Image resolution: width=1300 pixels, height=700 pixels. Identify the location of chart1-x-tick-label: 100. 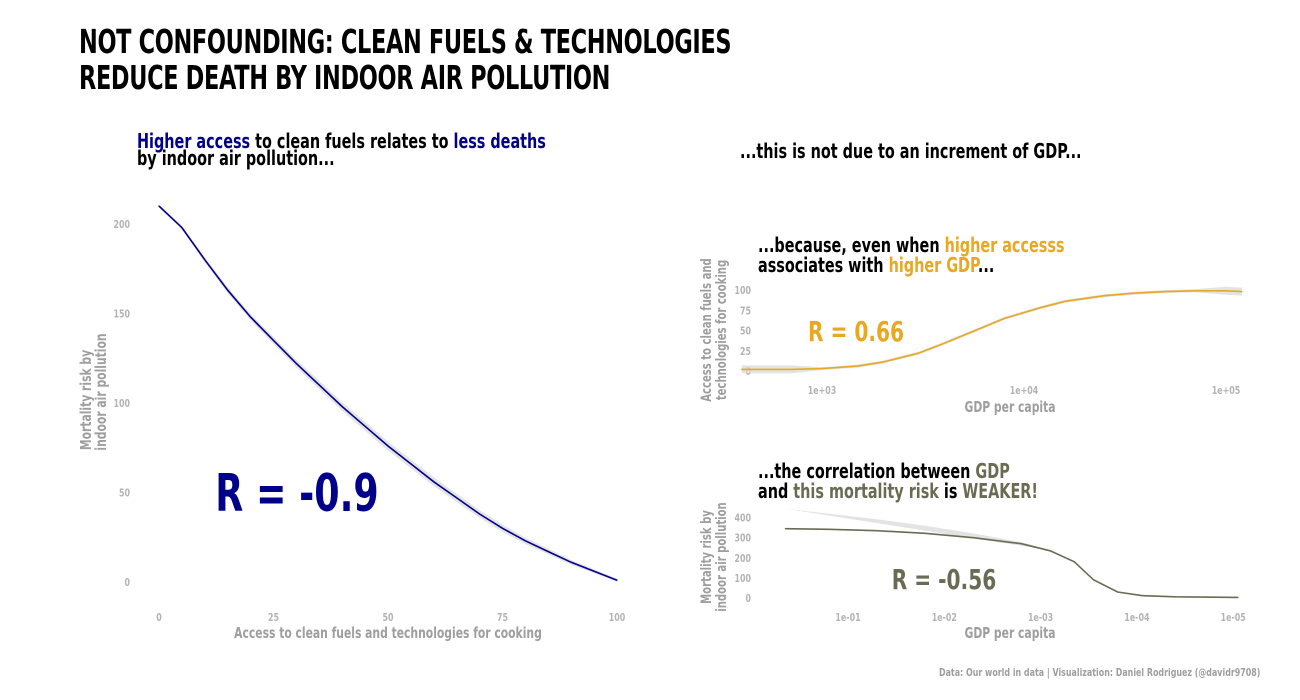
(617, 618).